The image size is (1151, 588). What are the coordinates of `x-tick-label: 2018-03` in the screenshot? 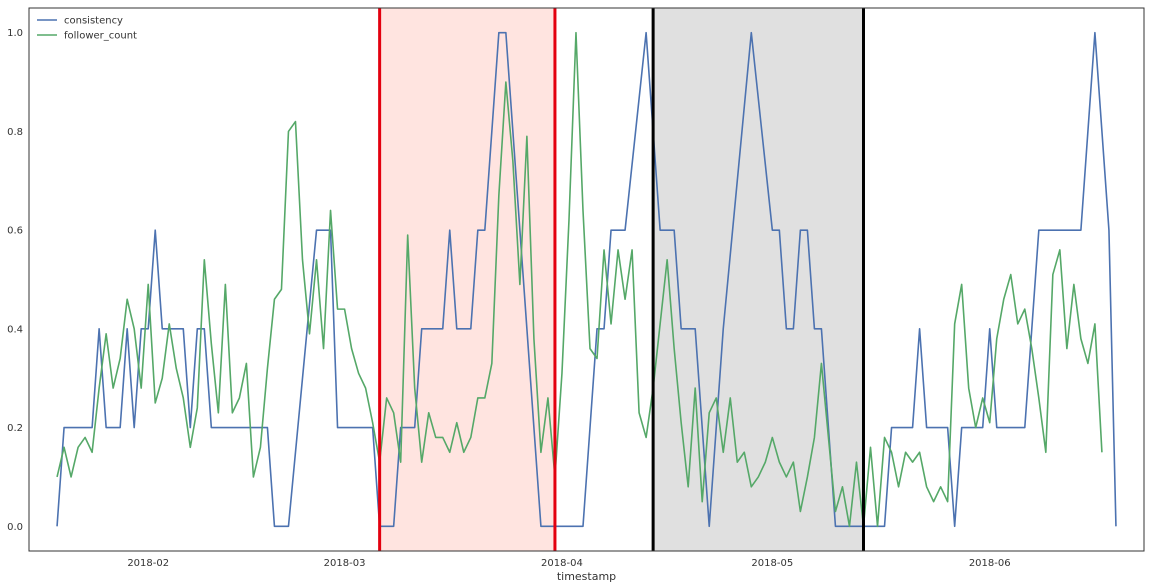 It's located at (345, 563).